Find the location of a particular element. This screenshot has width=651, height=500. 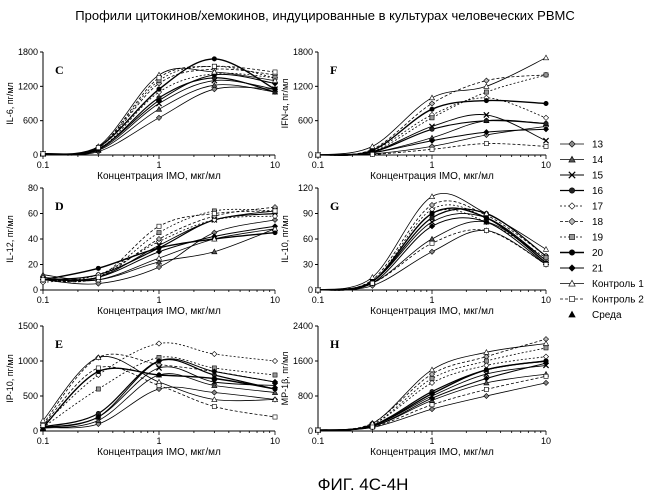

y-tick-label: 60 is located at coordinates (33, 214).